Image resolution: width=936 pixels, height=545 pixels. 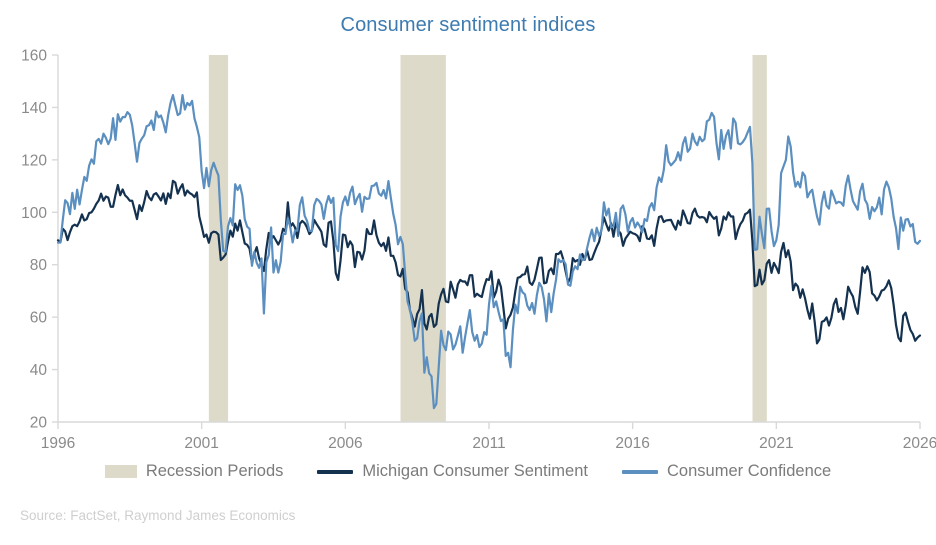 I want to click on x-tick-label: 2011, so click(x=488, y=443).